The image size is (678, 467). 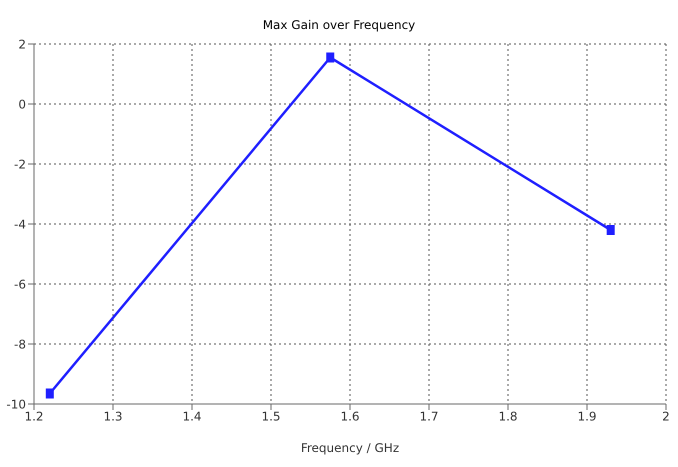 What do you see at coordinates (339, 25) in the screenshot?
I see `chart-title: Max Gain over Frequency` at bounding box center [339, 25].